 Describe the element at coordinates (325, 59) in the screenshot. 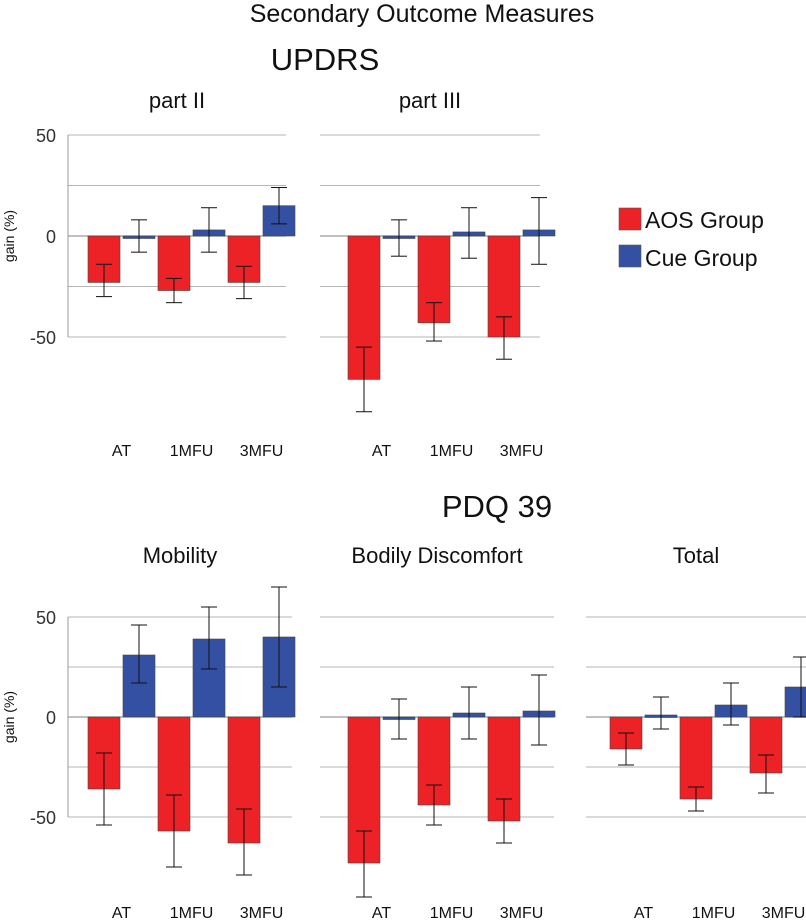

I see `section-title-updrs: UPDRS` at that location.